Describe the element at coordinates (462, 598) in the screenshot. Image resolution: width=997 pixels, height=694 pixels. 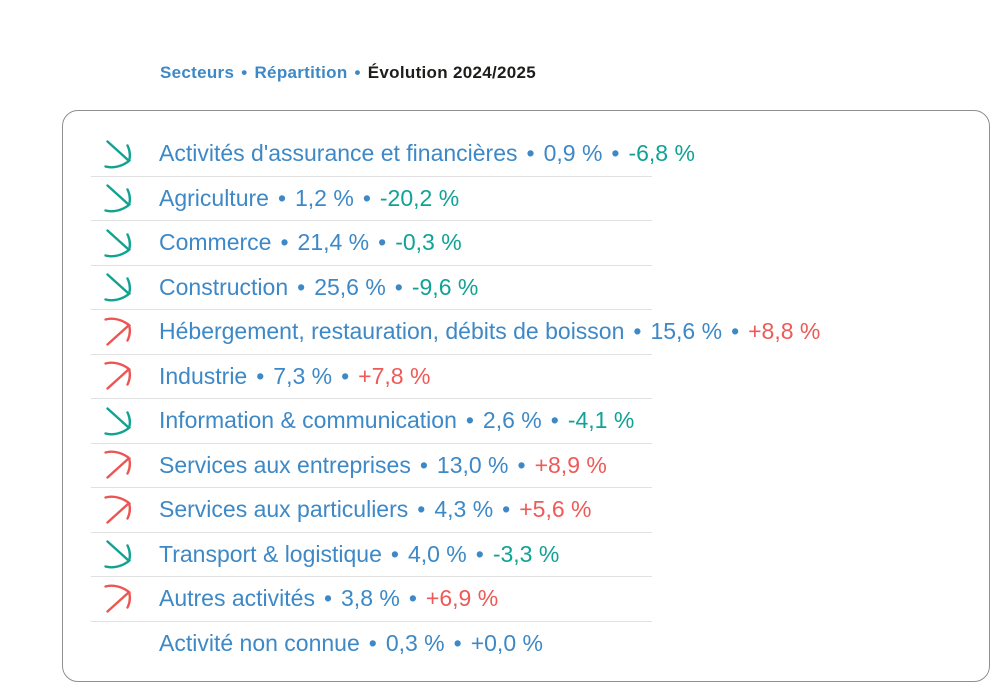
I see `evolution-value: +6,9 %` at that location.